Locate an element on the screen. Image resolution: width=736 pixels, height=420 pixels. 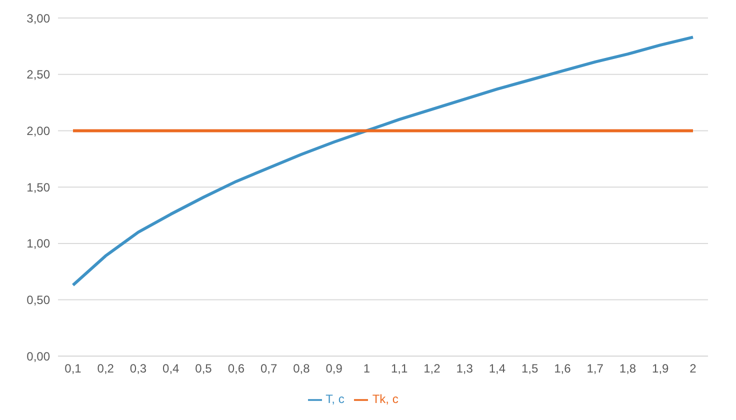
y-tick-label: 1,00 is located at coordinates (38, 243).